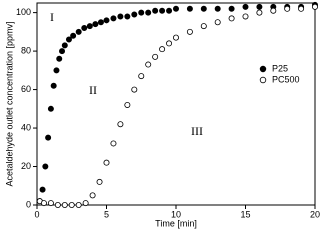 The height and width of the screenshot is (240, 320). I want to click on y-tick-label: 0, so click(28, 204).